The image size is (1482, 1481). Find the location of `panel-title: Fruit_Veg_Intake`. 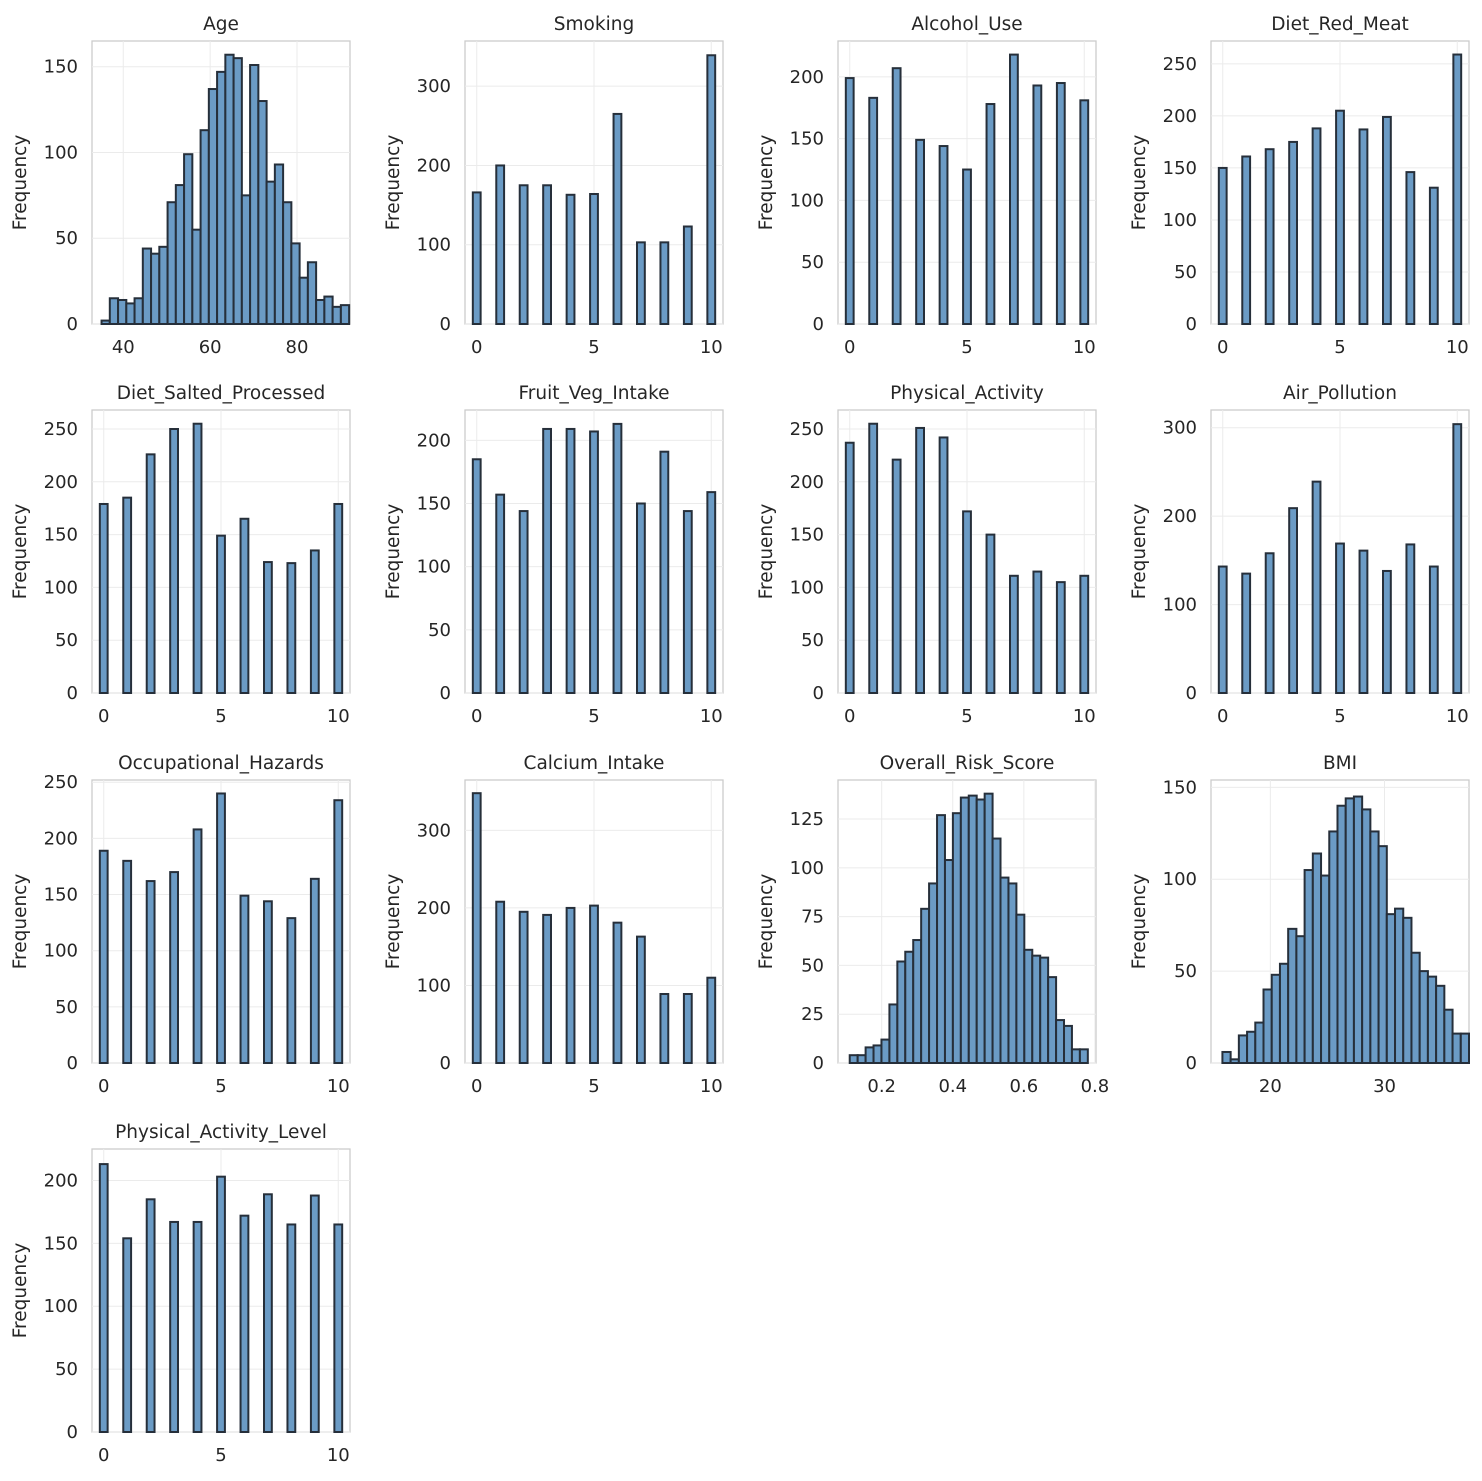

panel-title: Fruit_Veg_Intake is located at coordinates (593, 393).